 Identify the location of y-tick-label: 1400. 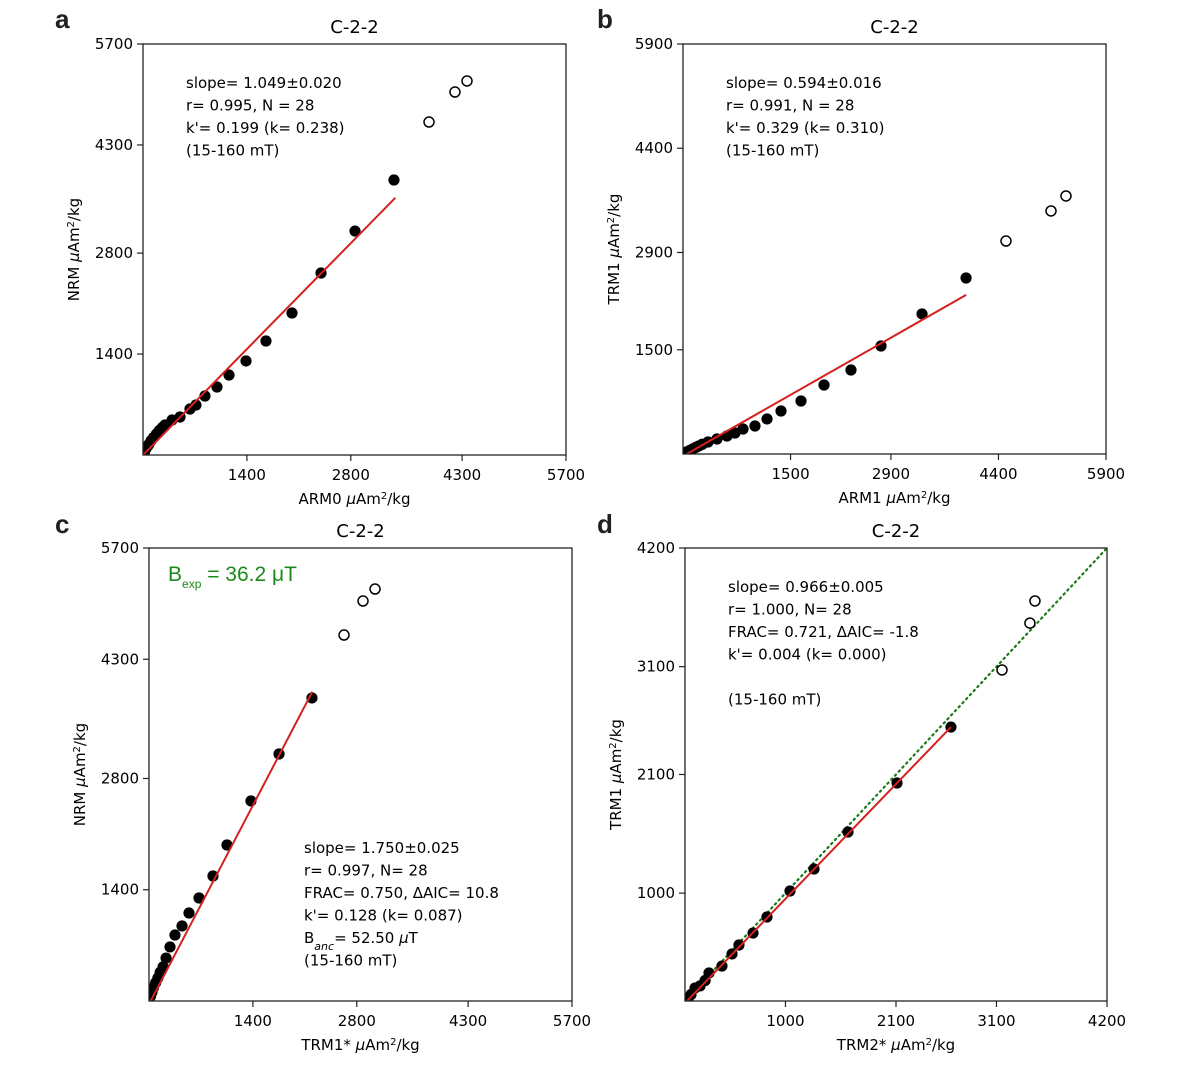
(120, 890).